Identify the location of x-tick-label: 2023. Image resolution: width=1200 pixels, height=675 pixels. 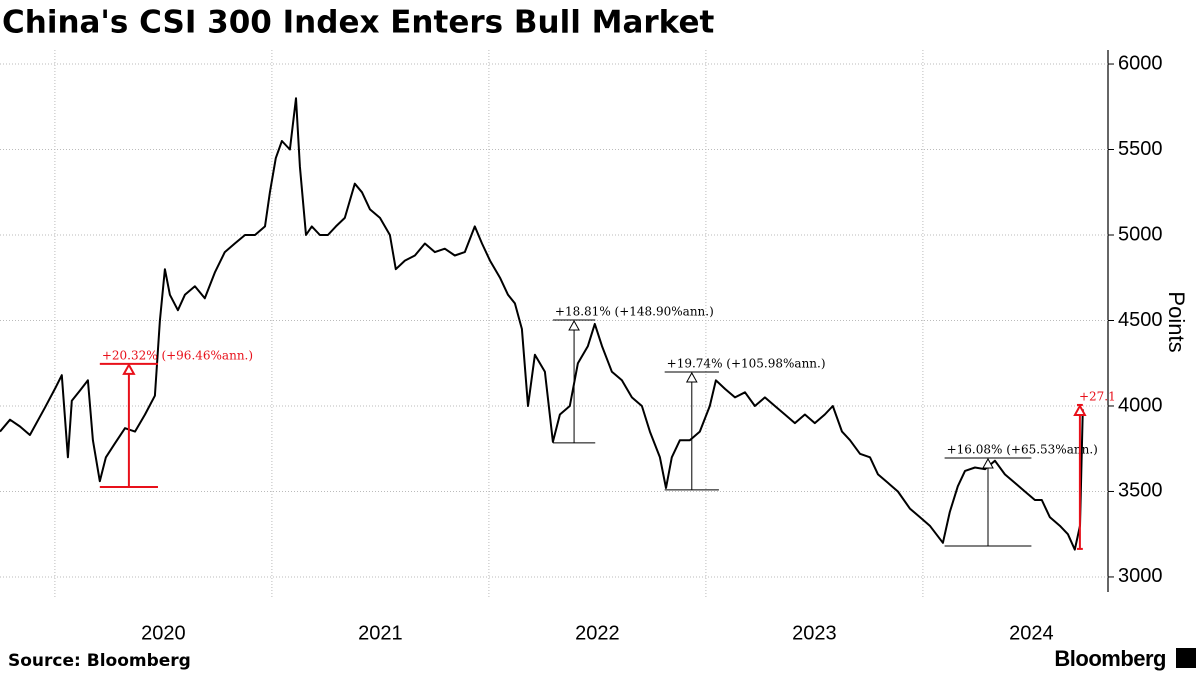
(814, 633).